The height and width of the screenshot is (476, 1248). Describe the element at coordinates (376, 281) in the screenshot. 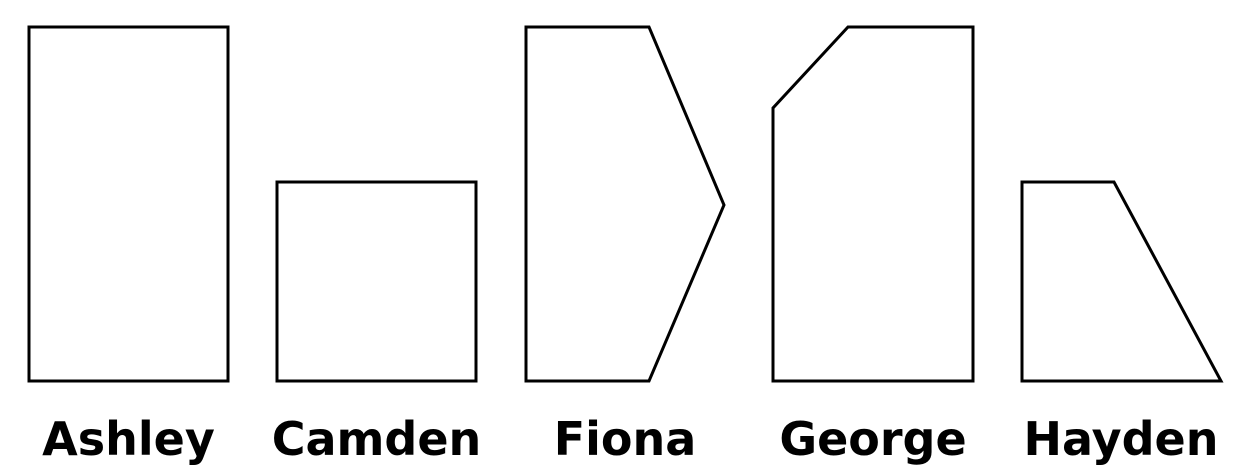

I see `camden-square-shape` at that location.